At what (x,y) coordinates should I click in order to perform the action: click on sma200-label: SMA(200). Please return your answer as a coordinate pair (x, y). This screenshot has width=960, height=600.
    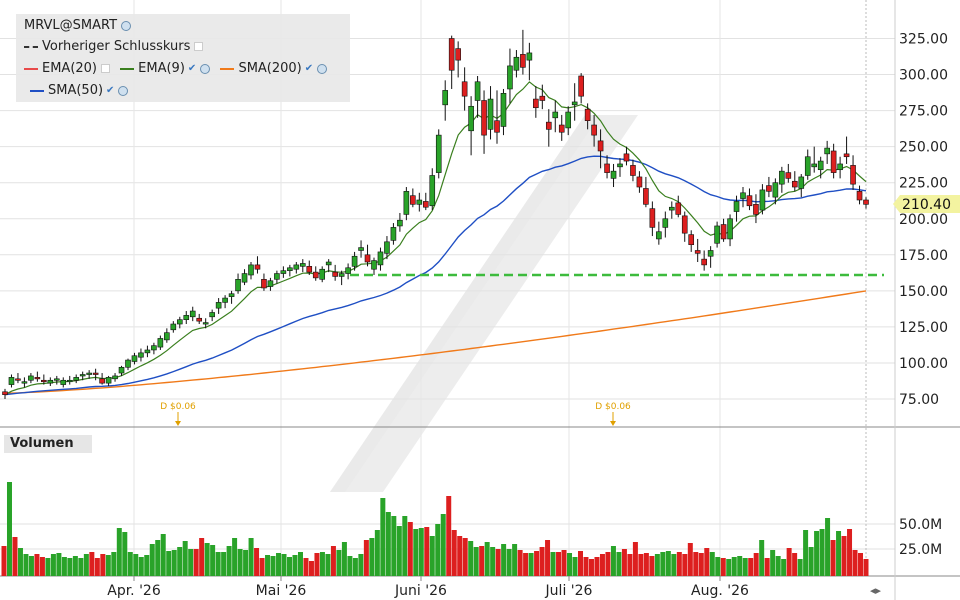
    Looking at the image, I should click on (270, 68).